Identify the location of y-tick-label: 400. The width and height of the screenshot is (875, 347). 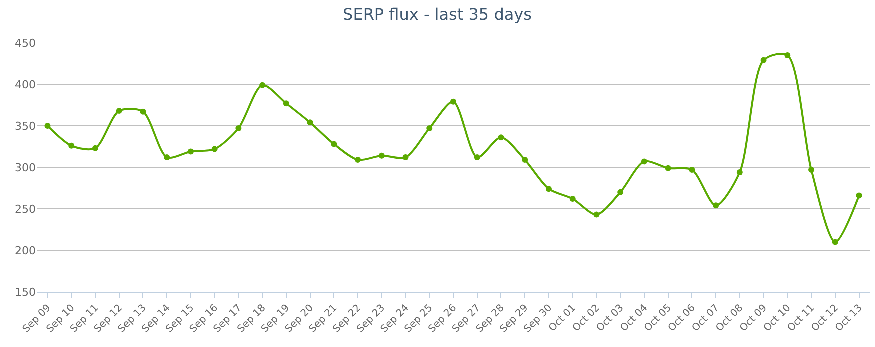
(25, 85).